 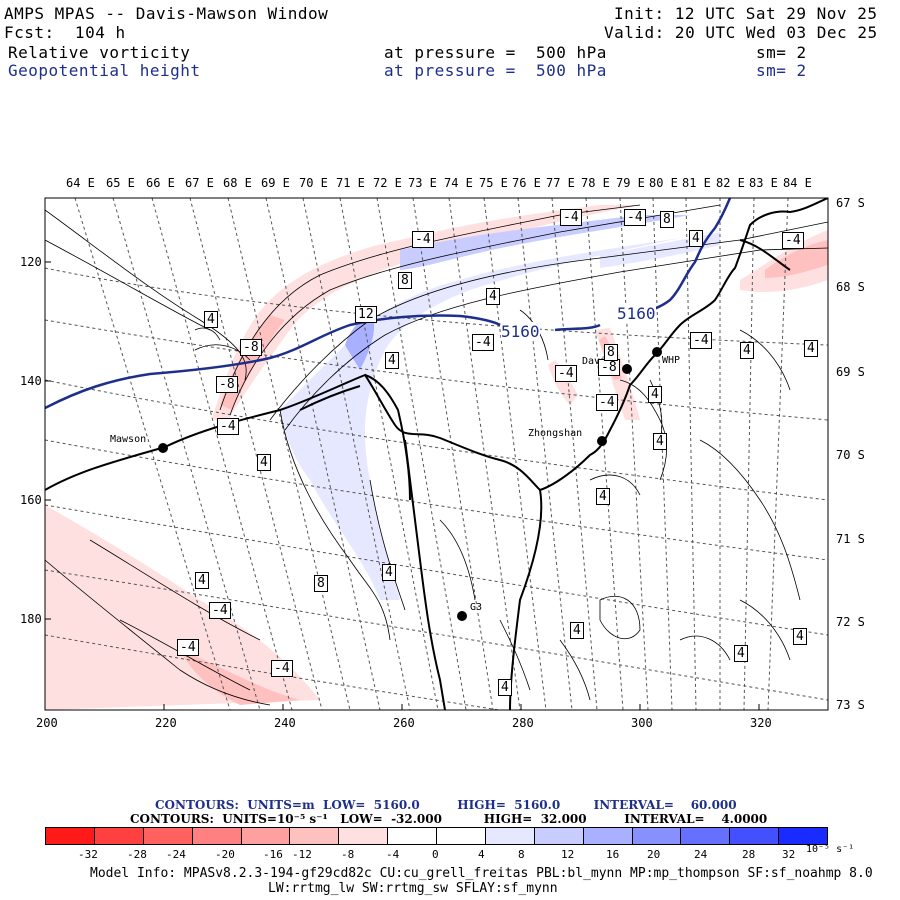 I want to click on station-label-zhongshan: Zhongshan, so click(x=555, y=433).